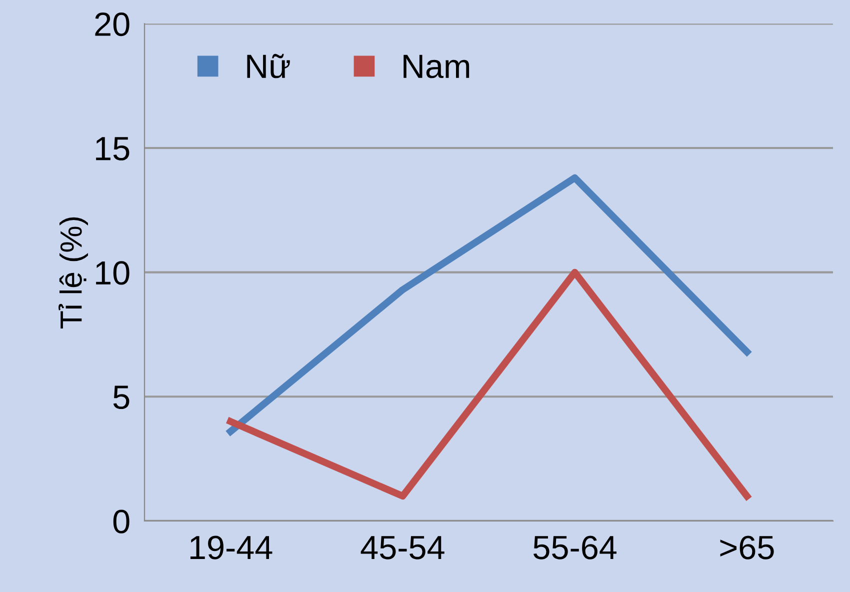 Image resolution: width=850 pixels, height=592 pixels. I want to click on x-tick-label: 19-44, so click(231, 548).